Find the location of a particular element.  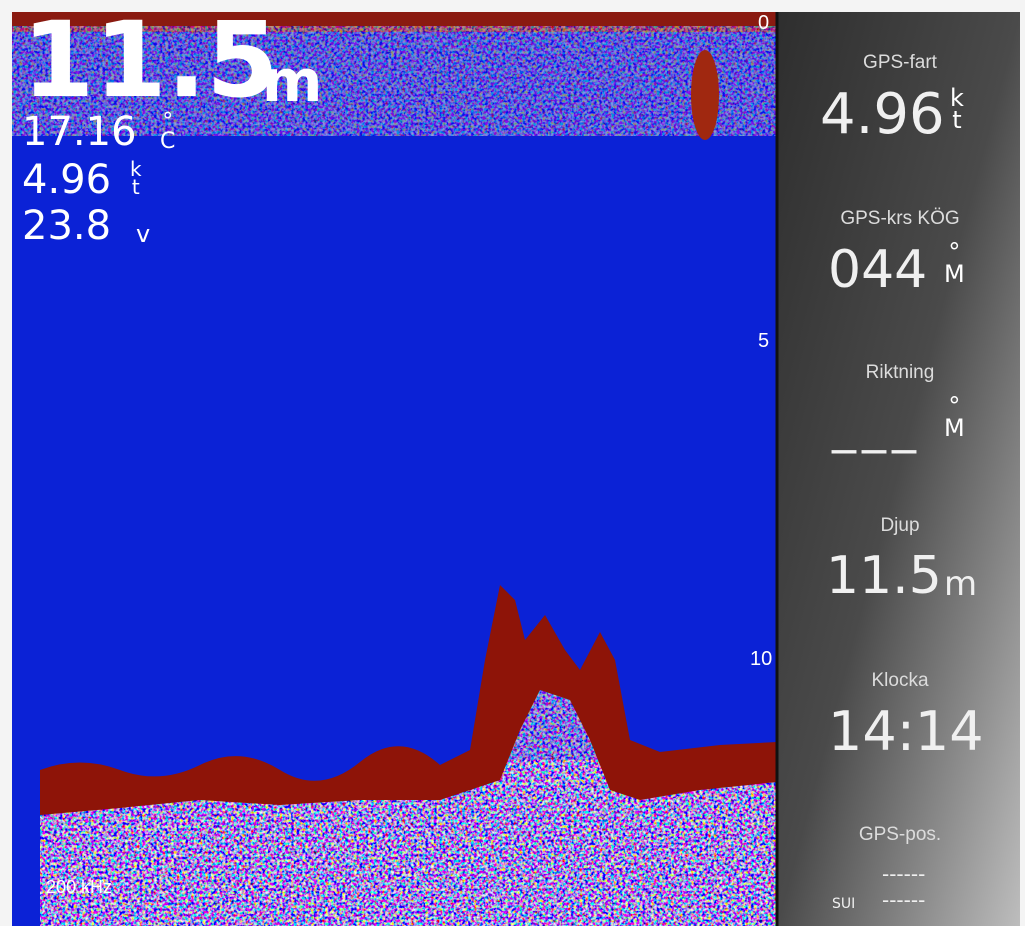

voltage-value: 23.8 is located at coordinates (67, 226).